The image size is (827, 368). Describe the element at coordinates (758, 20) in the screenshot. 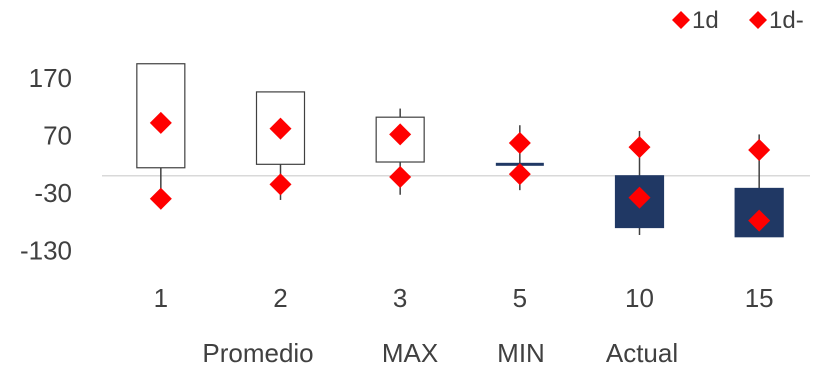

I see `legend-marker-1d-` at that location.